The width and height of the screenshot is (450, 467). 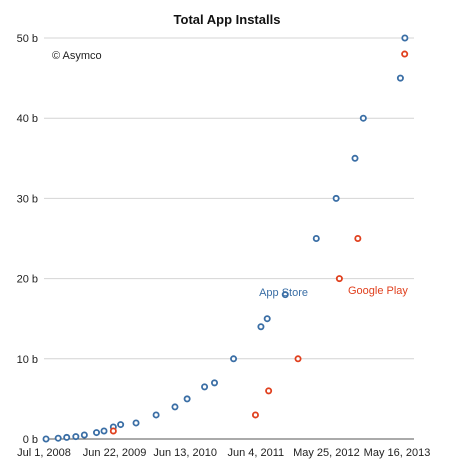 What do you see at coordinates (115, 453) in the screenshot?
I see `x-tick-label: Jun 22, 2009` at bounding box center [115, 453].